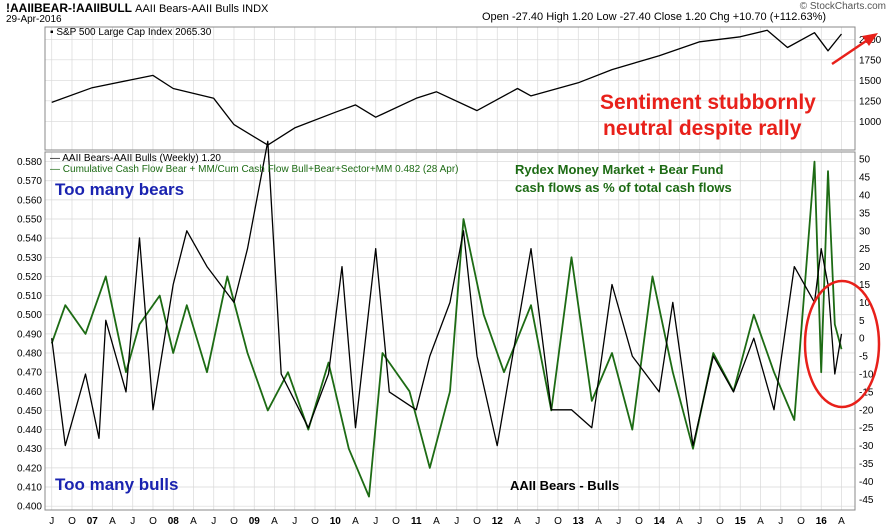  What do you see at coordinates (862, 339) in the screenshot?
I see `right-y-tick-label: 0` at bounding box center [862, 339].